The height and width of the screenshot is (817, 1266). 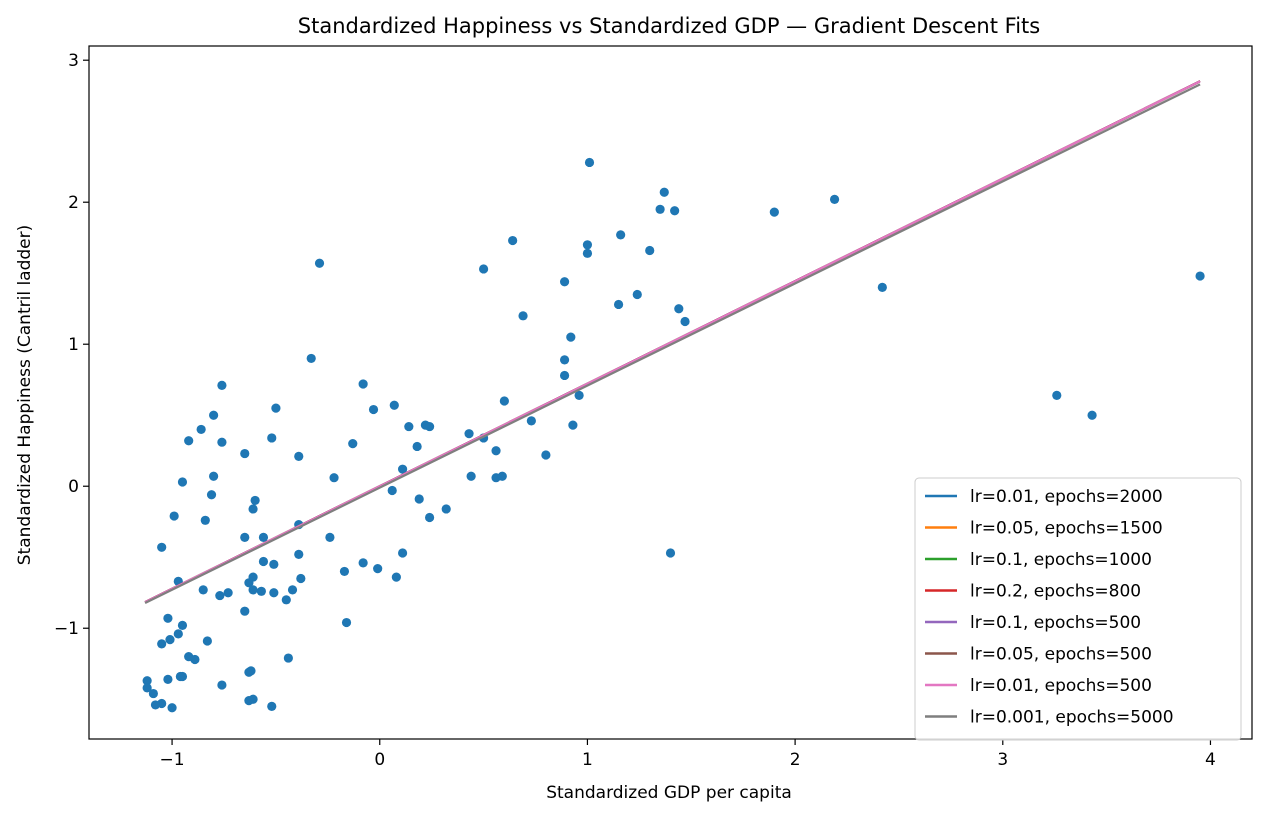 What do you see at coordinates (587, 760) in the screenshot?
I see `x-tick-label: 1` at bounding box center [587, 760].